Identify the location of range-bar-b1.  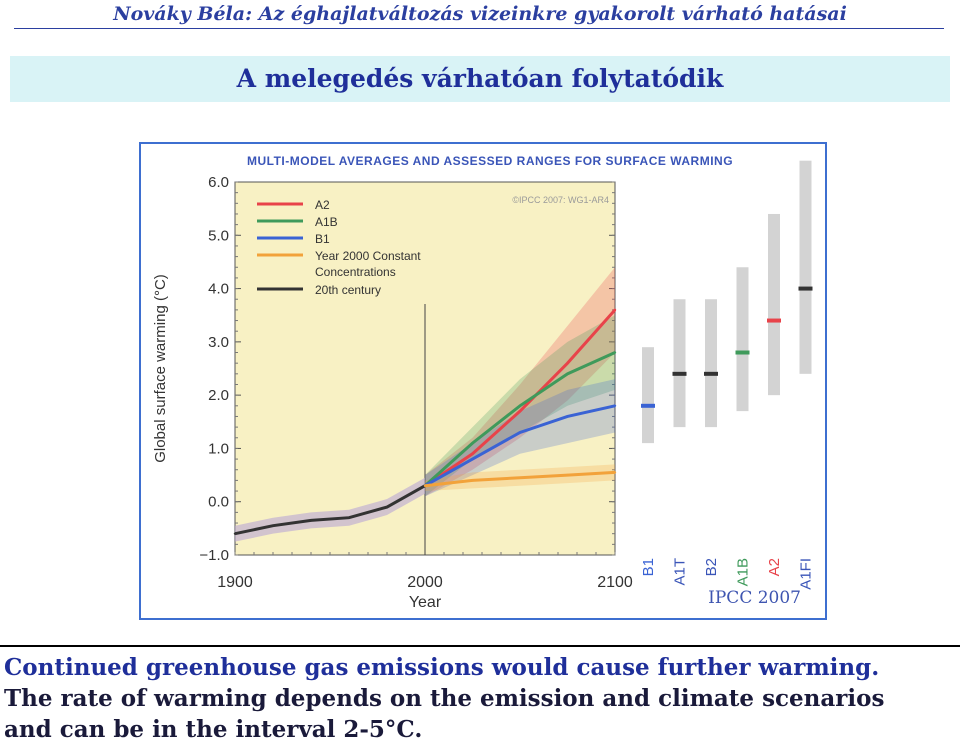
(648, 395).